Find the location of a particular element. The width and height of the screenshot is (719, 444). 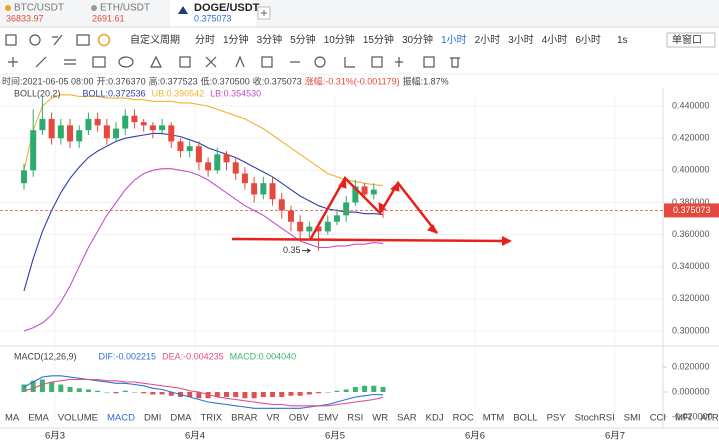

indicator-tab: WR is located at coordinates (380, 418).